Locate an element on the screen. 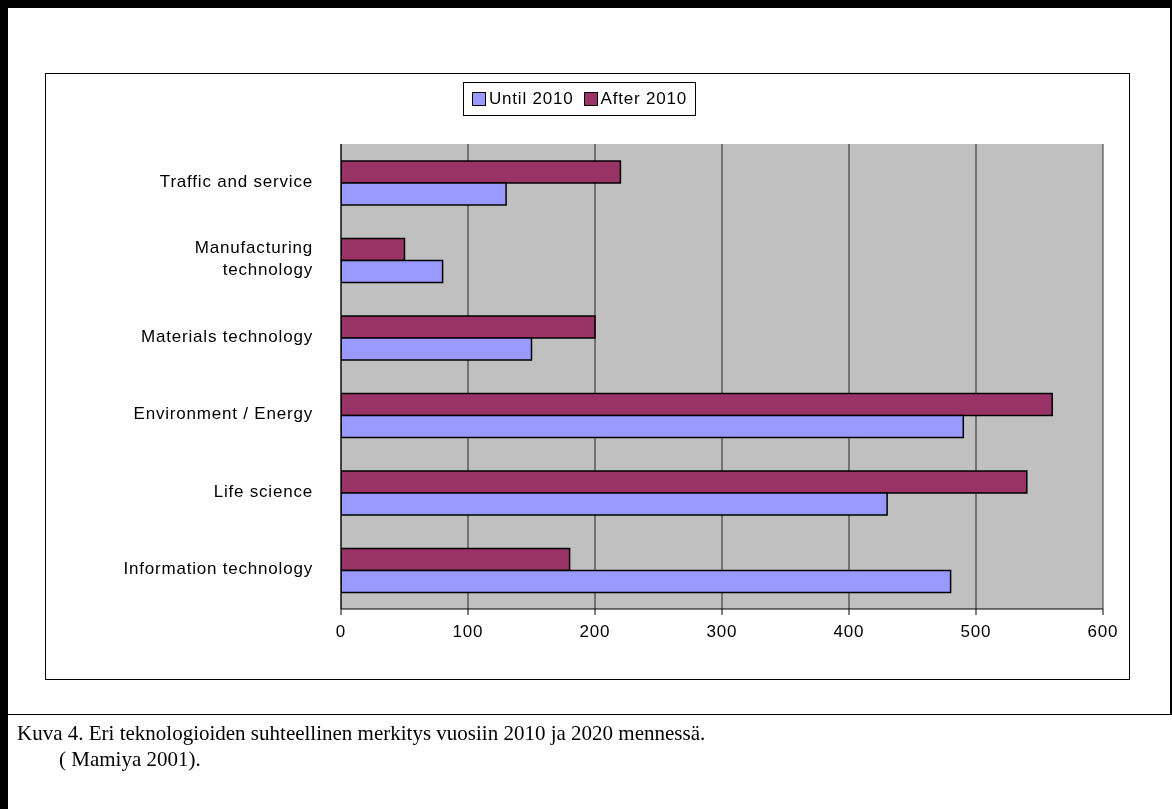  y-tick-label: Manufacturing technology is located at coordinates (253, 259).